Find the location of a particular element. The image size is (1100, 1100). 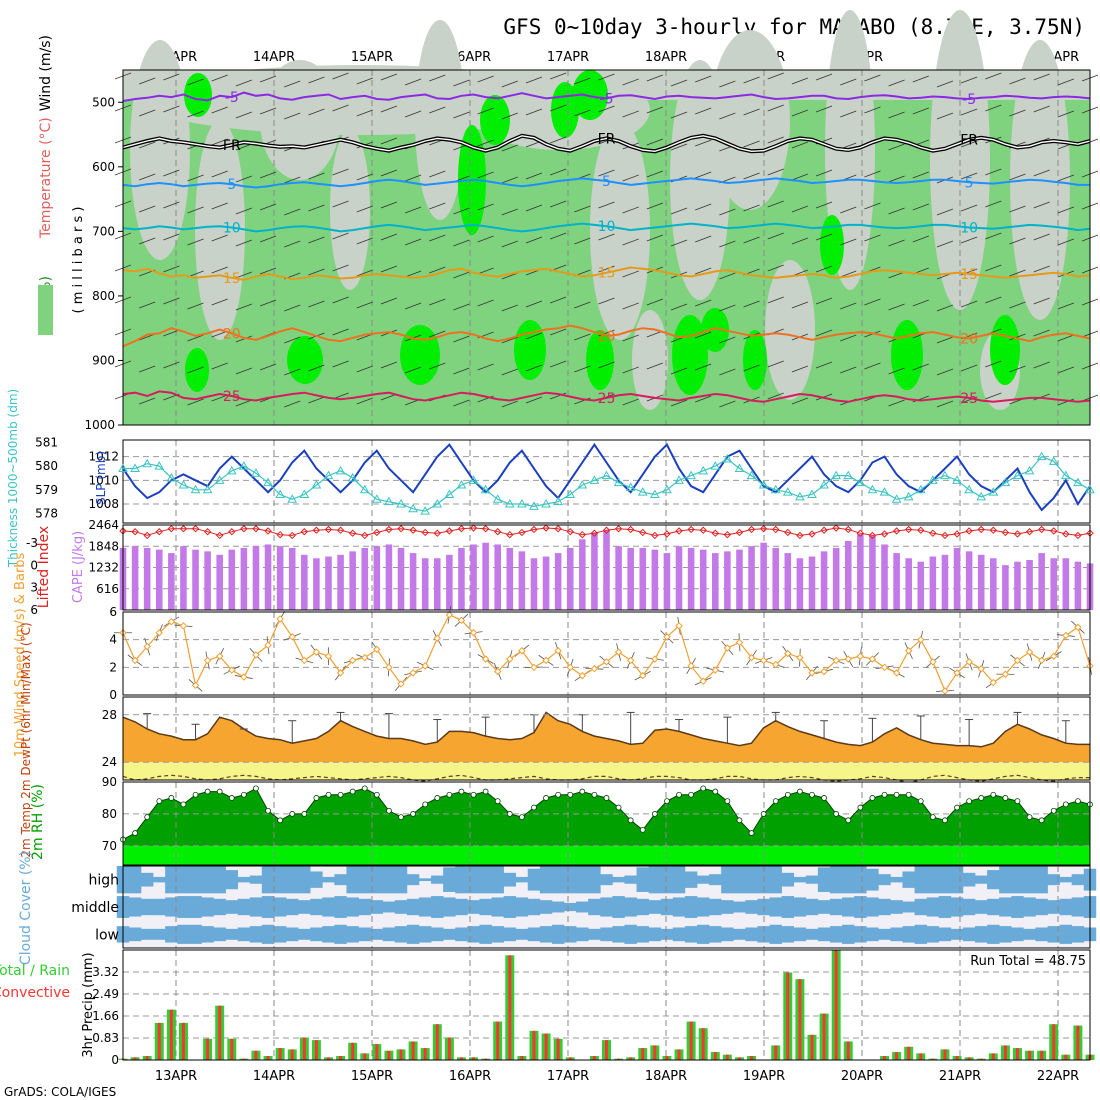

upper-air-ytick-label: 900 is located at coordinates (103, 360).